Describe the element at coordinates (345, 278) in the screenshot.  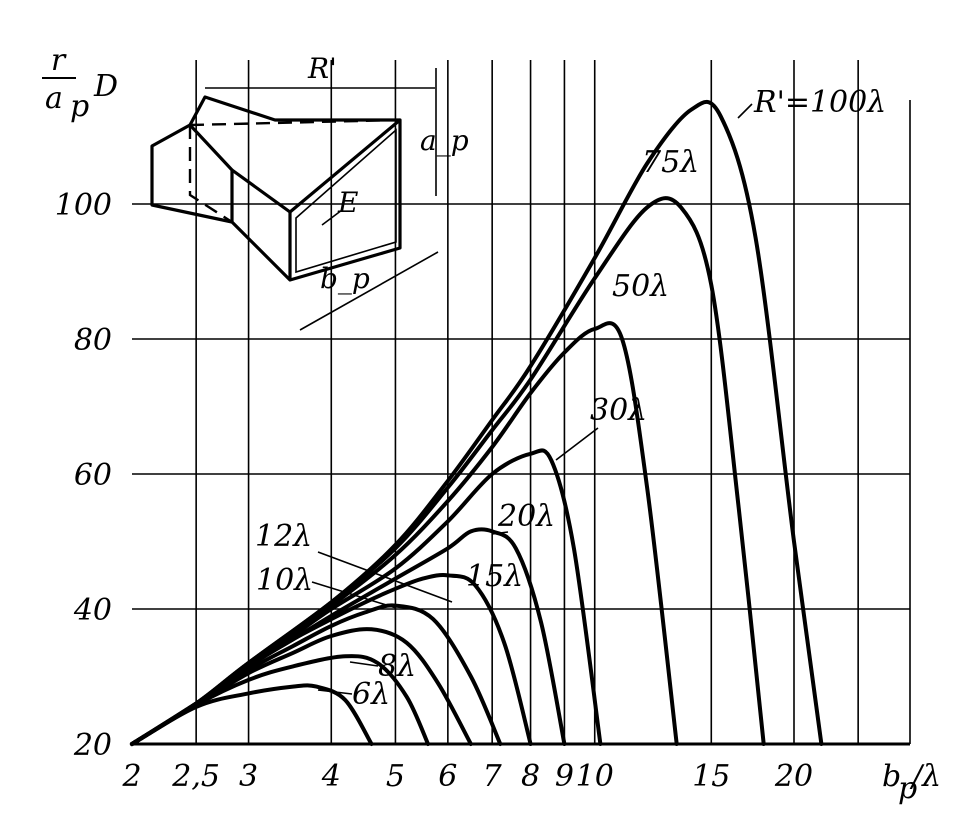
I see `sketch-label-b: b_p` at that location.